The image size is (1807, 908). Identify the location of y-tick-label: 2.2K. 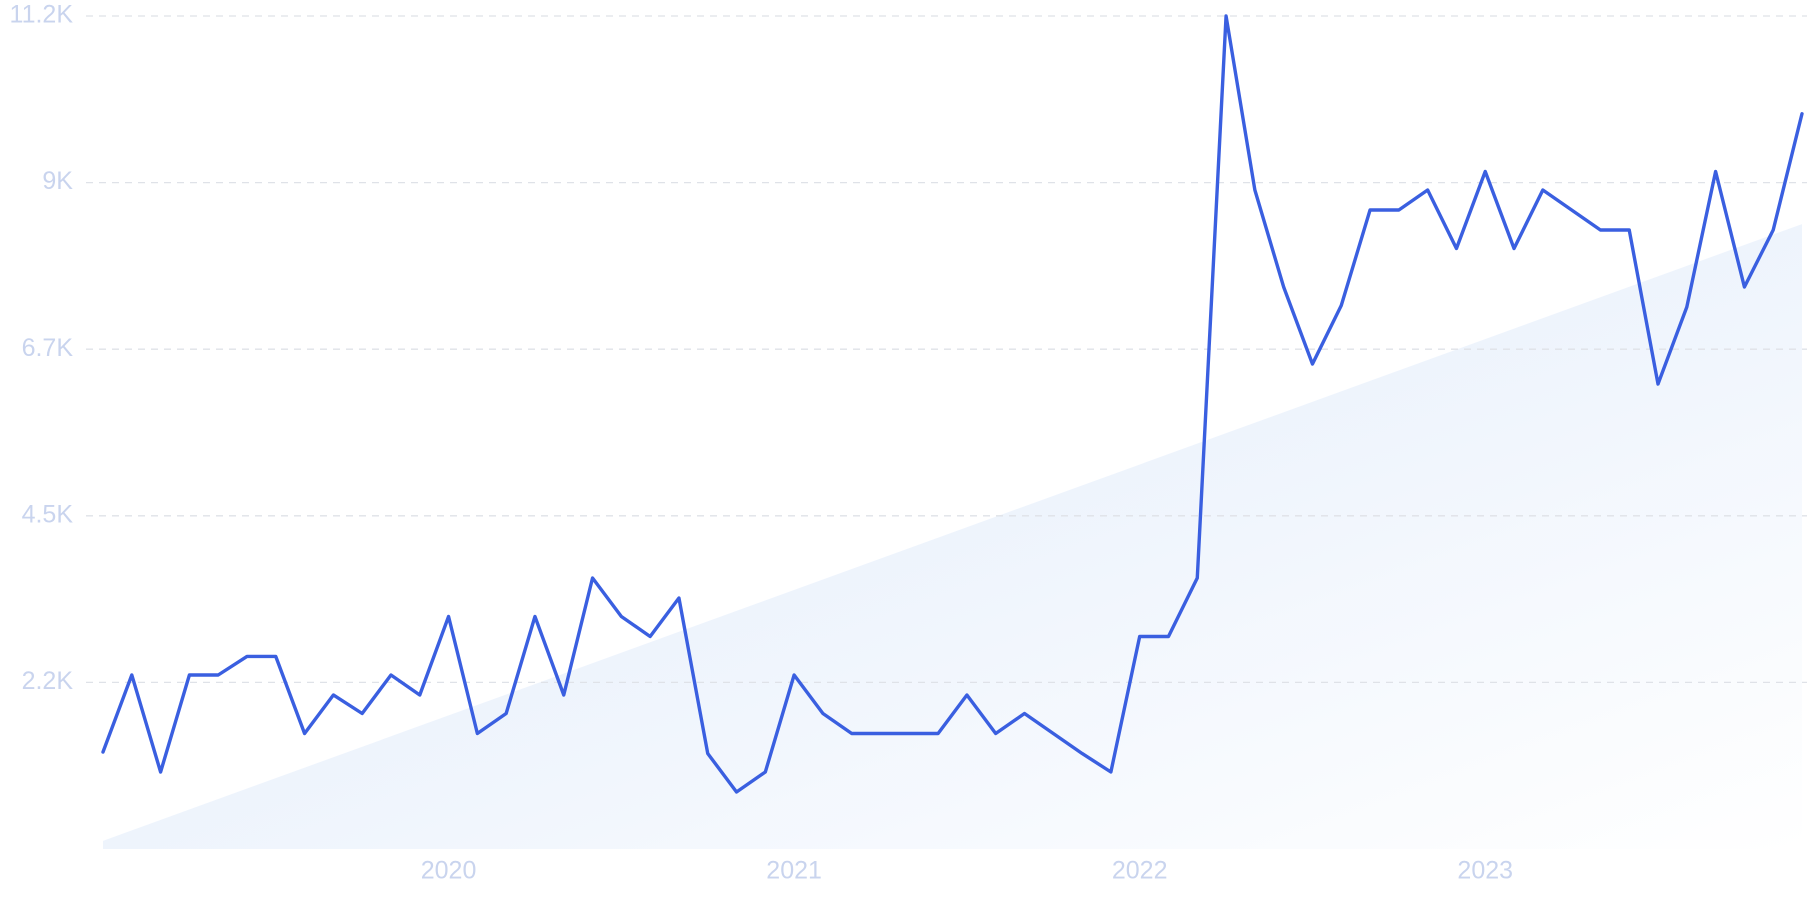
(48, 681).